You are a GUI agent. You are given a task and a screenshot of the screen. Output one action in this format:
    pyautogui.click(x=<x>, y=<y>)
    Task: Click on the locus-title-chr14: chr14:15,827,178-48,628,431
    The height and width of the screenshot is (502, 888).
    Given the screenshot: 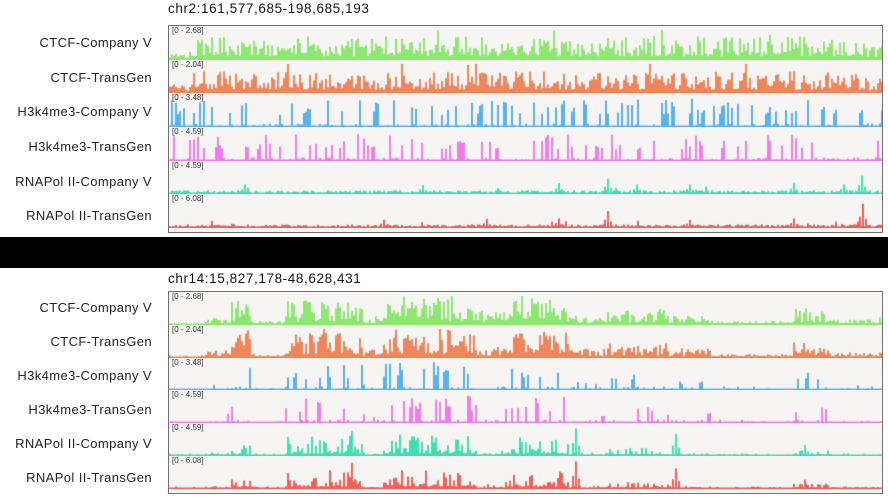 What is the action you would take?
    pyautogui.click(x=265, y=278)
    